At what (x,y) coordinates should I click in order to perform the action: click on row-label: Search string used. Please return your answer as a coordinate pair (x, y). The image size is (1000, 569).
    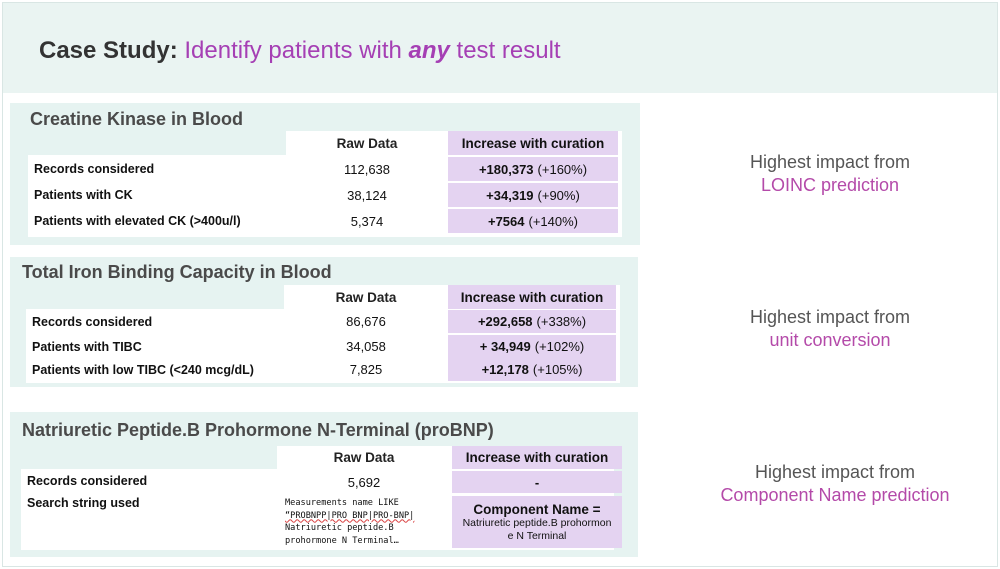
    Looking at the image, I should click on (83, 503).